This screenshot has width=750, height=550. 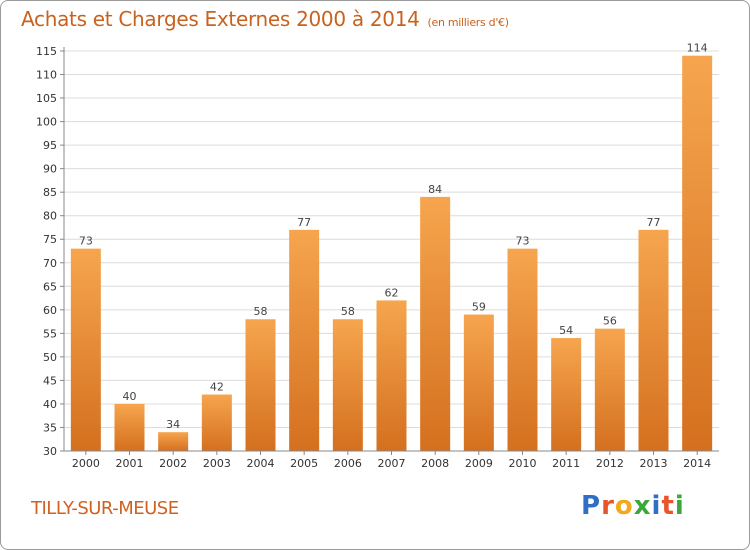 What do you see at coordinates (50, 451) in the screenshot?
I see `y-tick-label: 30` at bounding box center [50, 451].